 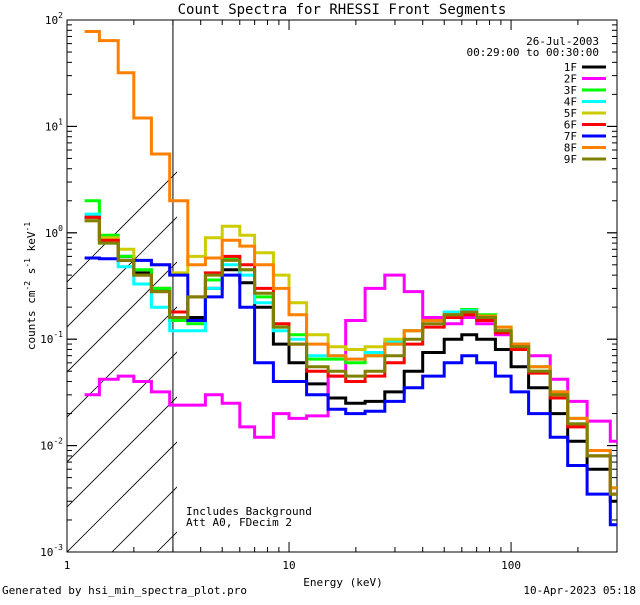 What do you see at coordinates (570, 113) in the screenshot?
I see `legend-label-5F: 5F` at bounding box center [570, 113].